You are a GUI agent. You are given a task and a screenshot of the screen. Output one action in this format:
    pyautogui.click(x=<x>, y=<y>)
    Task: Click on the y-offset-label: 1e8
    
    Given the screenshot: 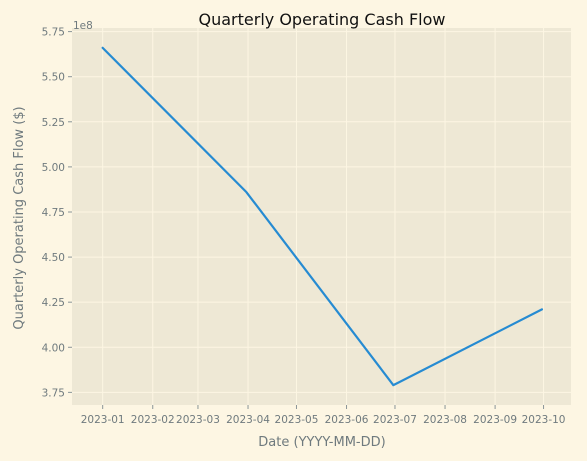 What is the action you would take?
    pyautogui.click(x=83, y=26)
    